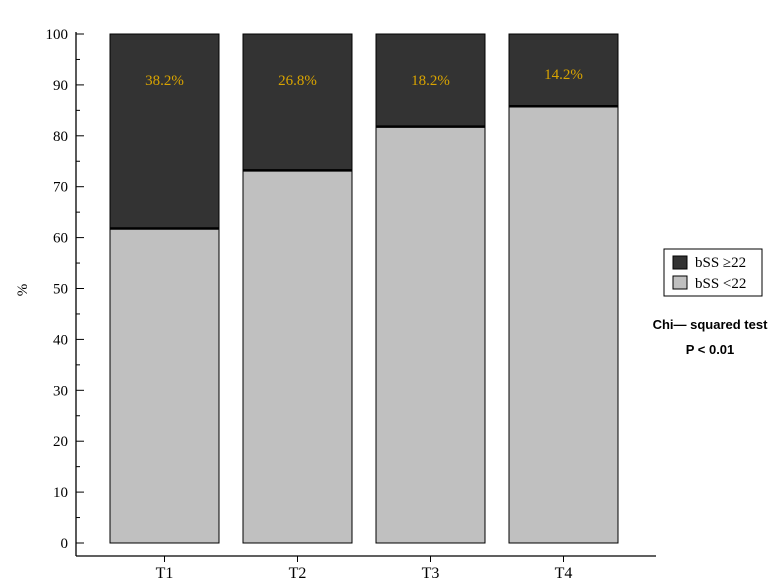 This screenshot has height=586, width=784. I want to click on statistical-note: Chi— squared test P < 0.01, so click(711, 337).